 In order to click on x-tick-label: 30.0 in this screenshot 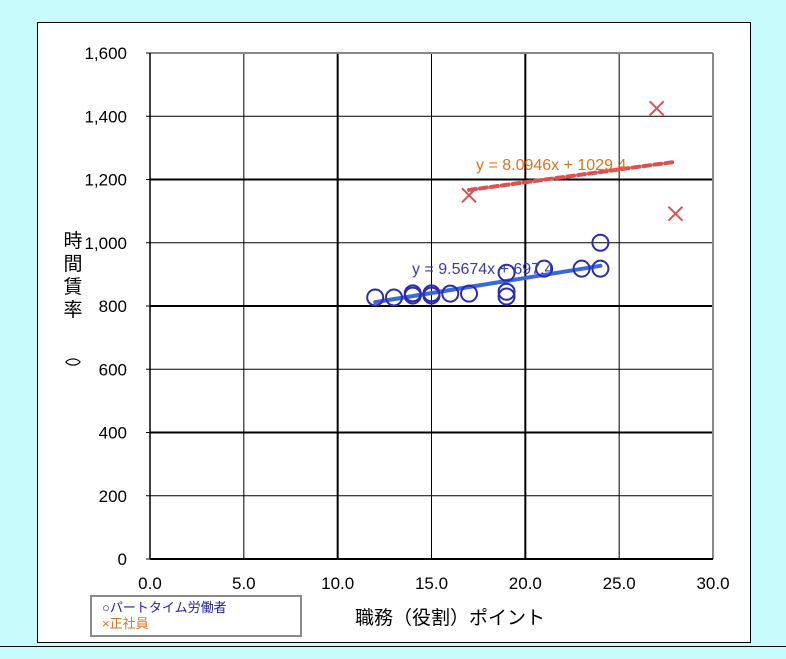, I will do `click(712, 583)`.